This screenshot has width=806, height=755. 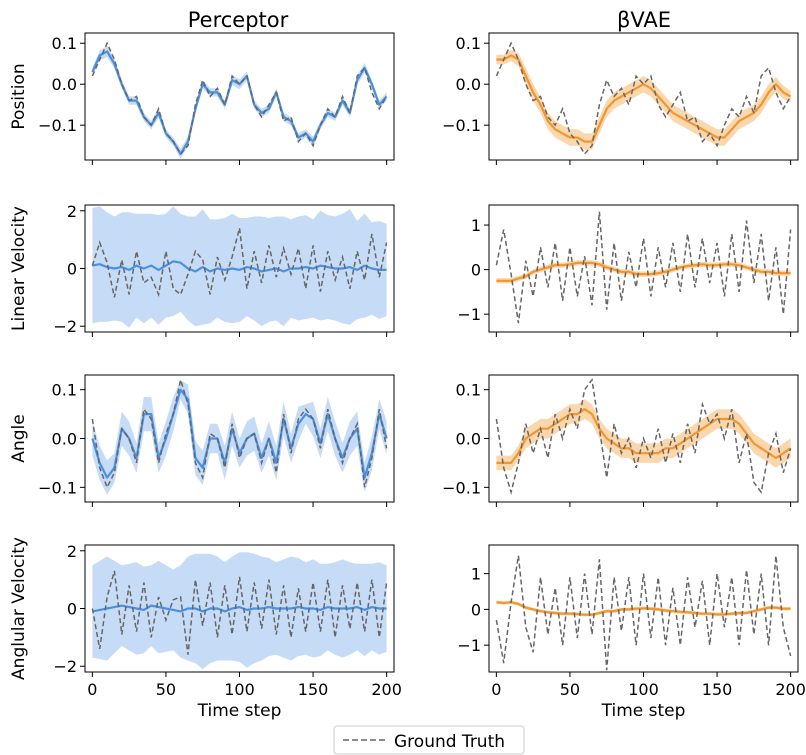 I want to click on ground-truth-line-perceptor-row3, so click(x=239, y=612).